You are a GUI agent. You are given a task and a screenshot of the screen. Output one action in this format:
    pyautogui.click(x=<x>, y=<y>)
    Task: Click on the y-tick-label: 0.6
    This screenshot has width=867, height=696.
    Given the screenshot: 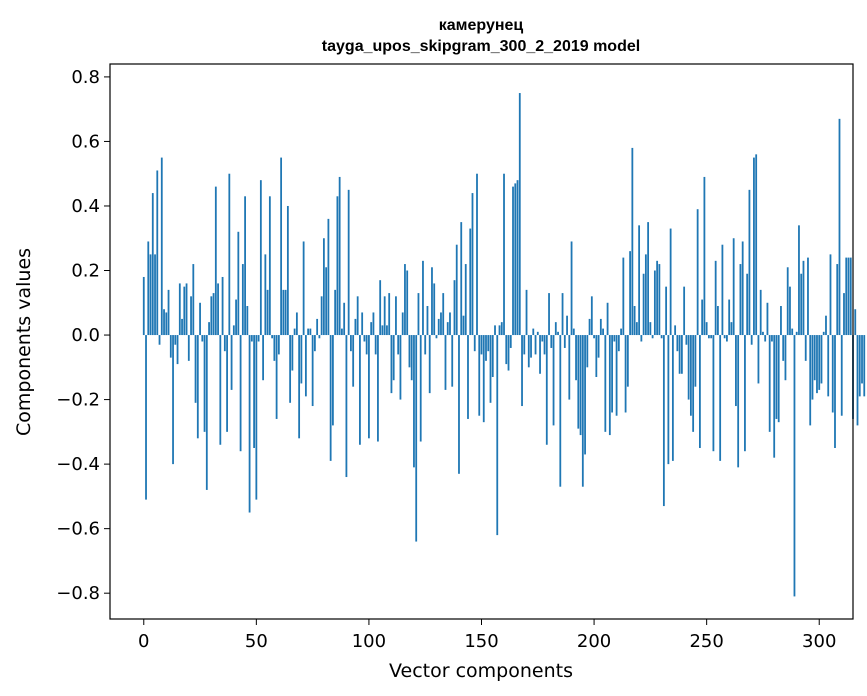 What is the action you would take?
    pyautogui.click(x=85, y=141)
    